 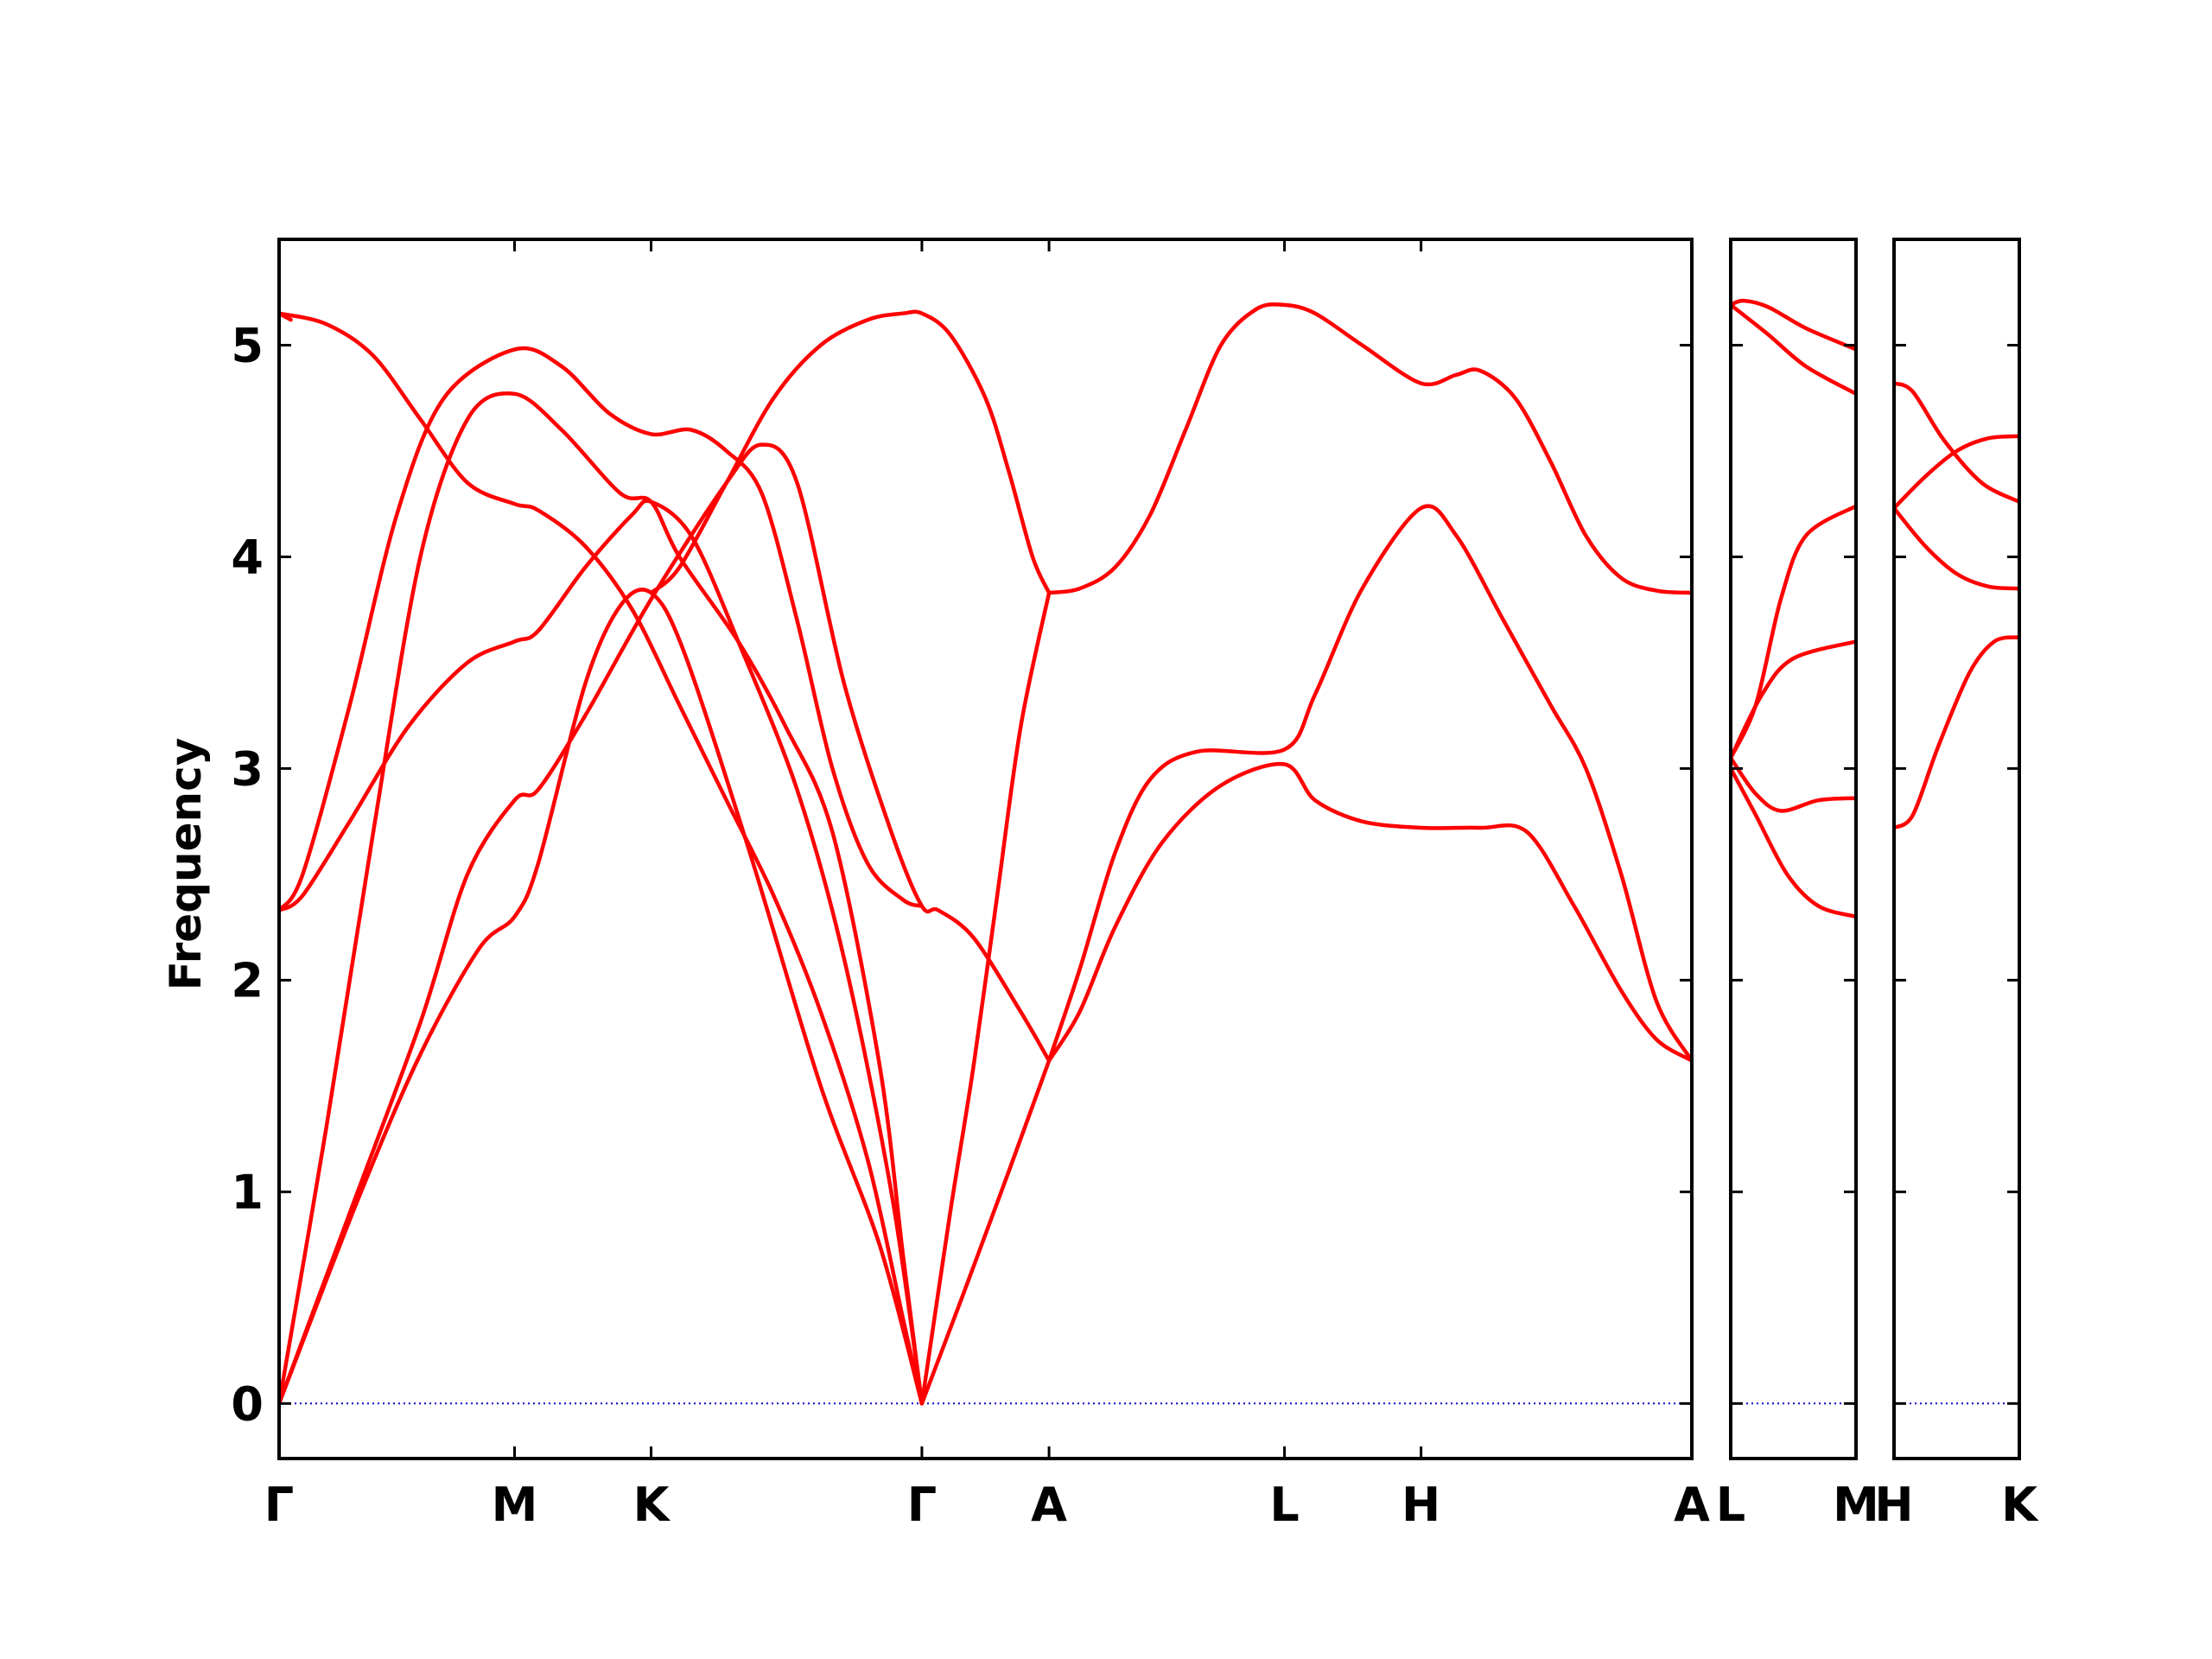 What do you see at coordinates (247, 874) in the screenshot?
I see `y-tick-labels: 0 1 2 3 4 5` at bounding box center [247, 874].